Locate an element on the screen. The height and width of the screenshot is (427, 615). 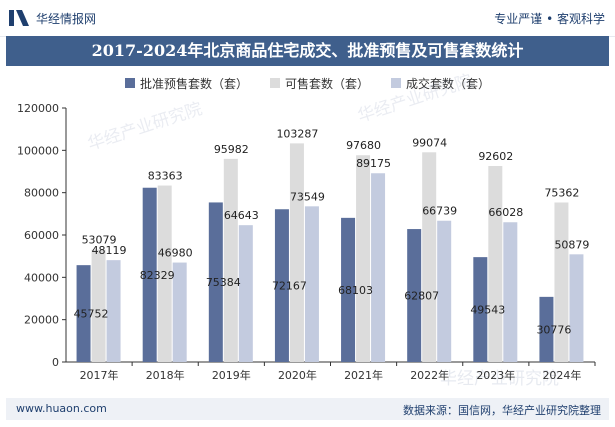
data-label: 66739 is located at coordinates (439, 211).